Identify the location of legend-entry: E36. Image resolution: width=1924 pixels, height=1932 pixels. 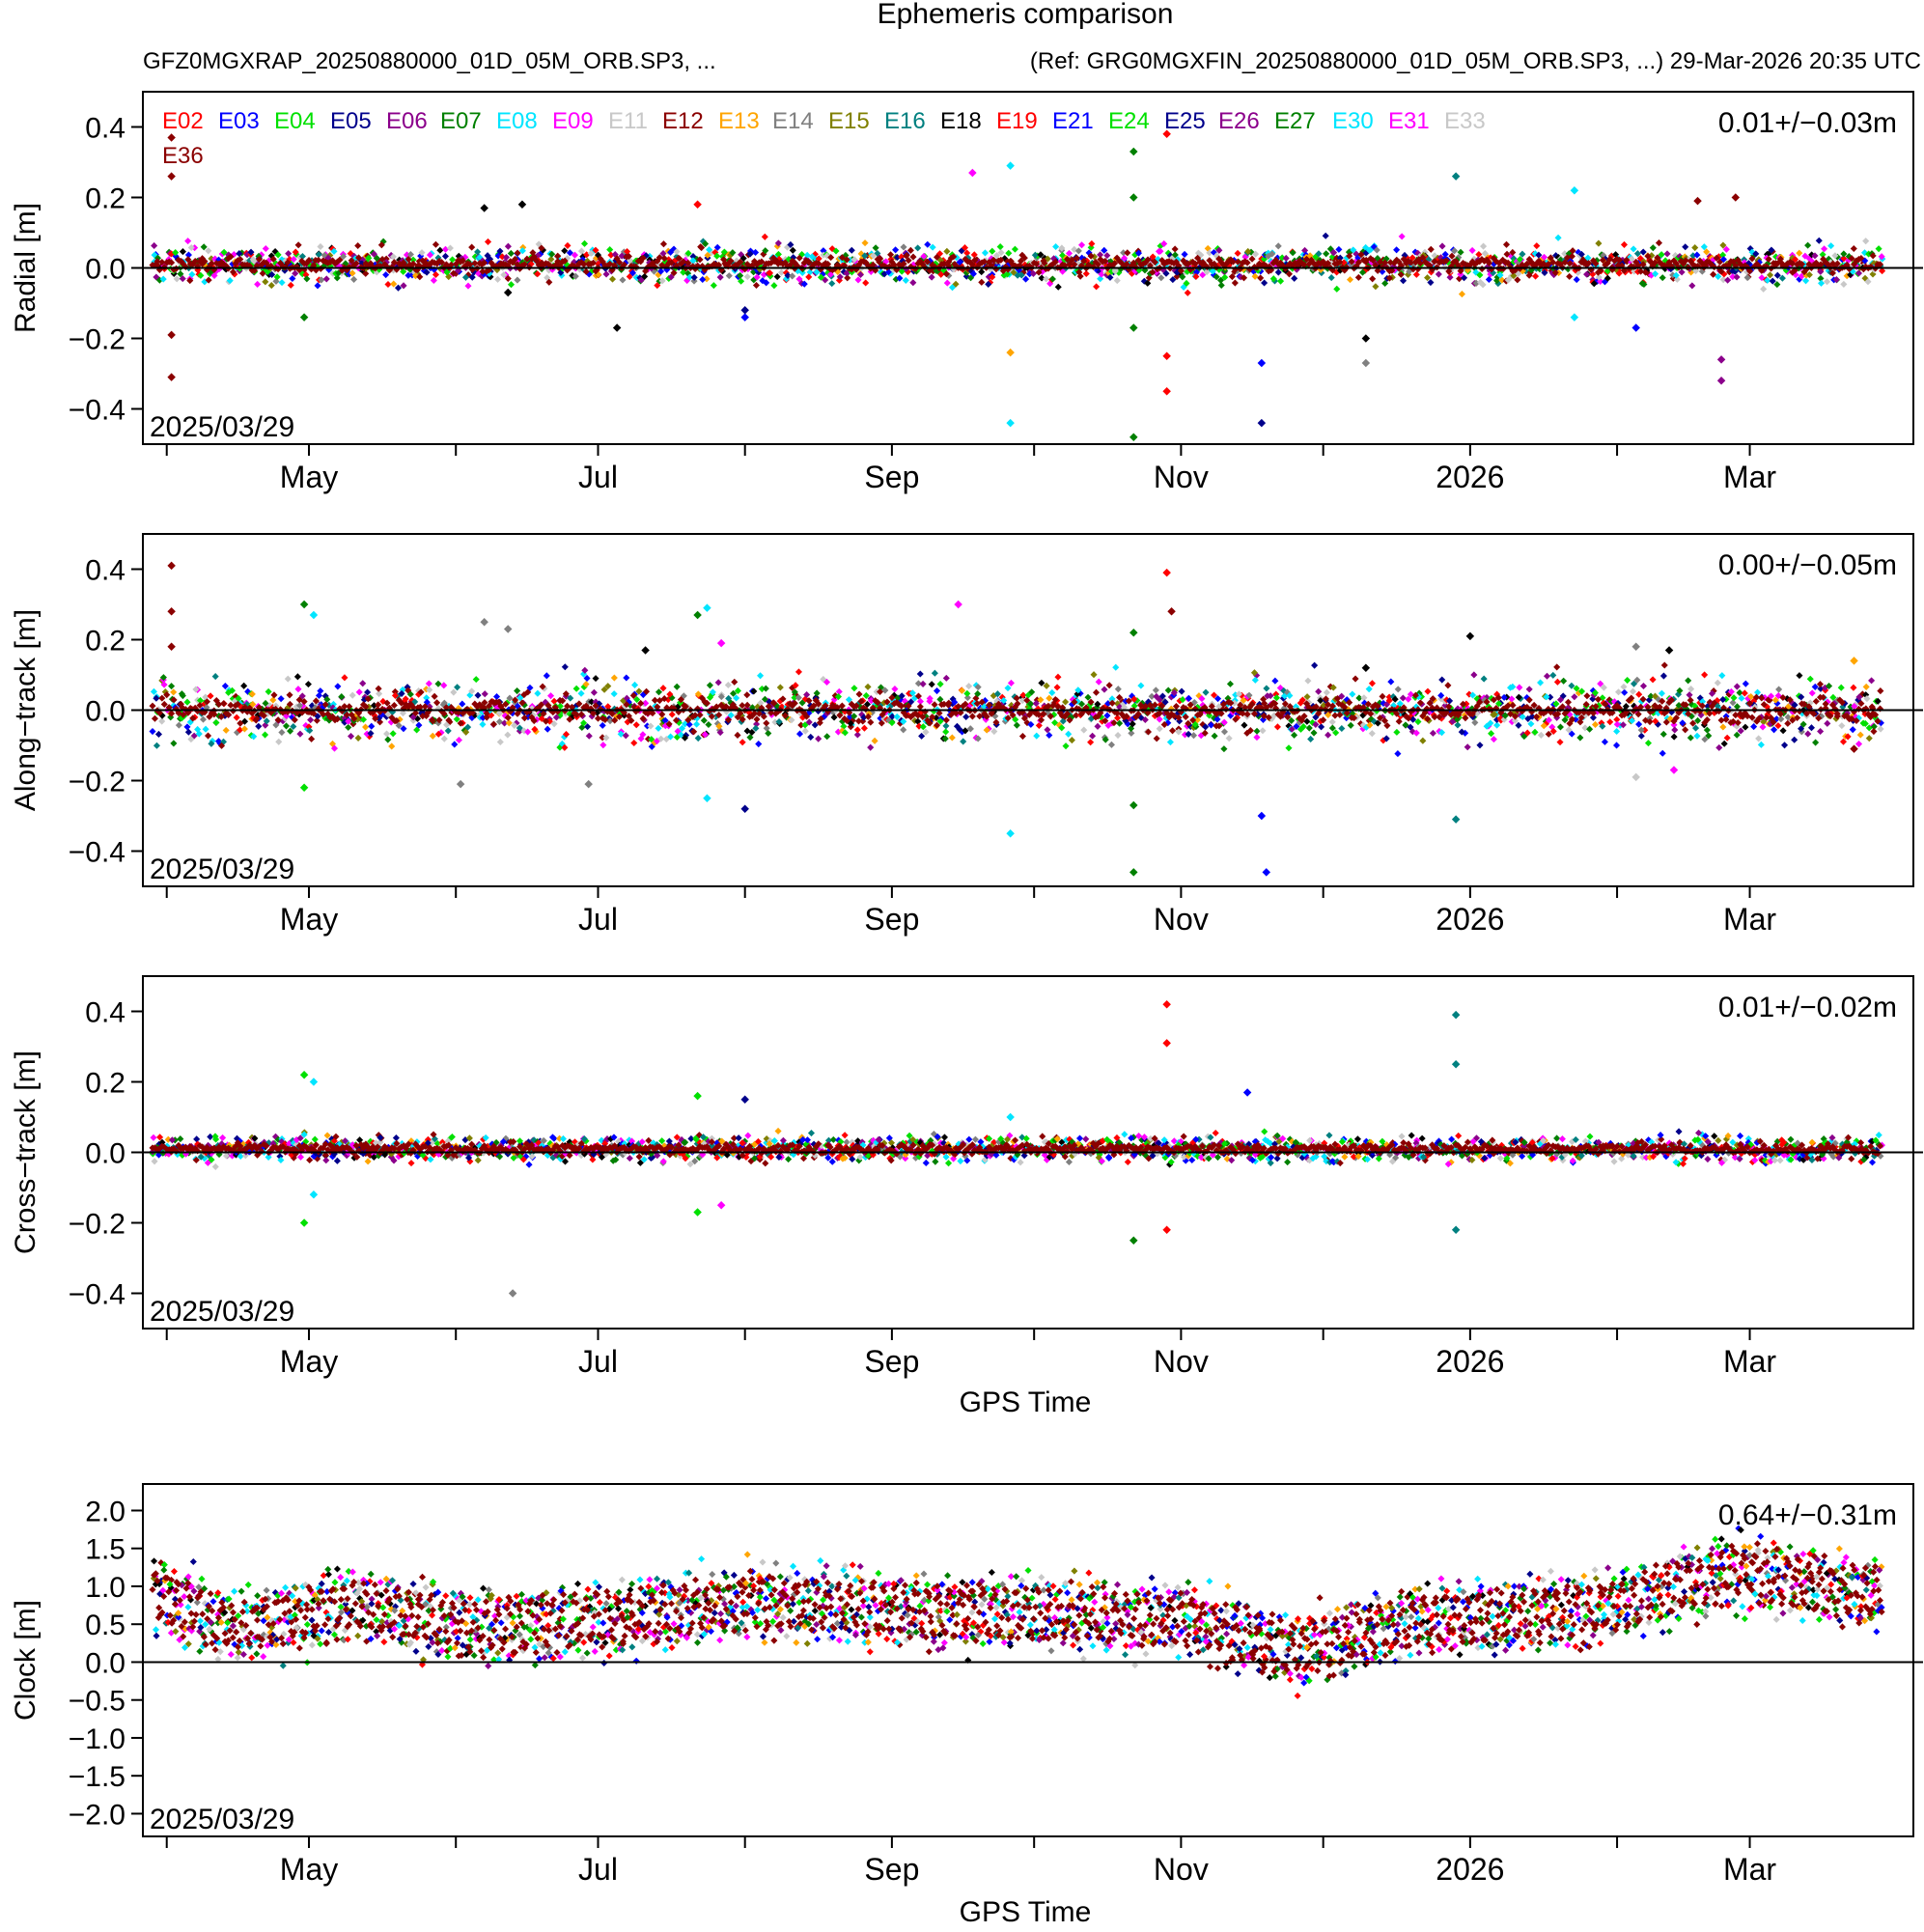
(183, 156).